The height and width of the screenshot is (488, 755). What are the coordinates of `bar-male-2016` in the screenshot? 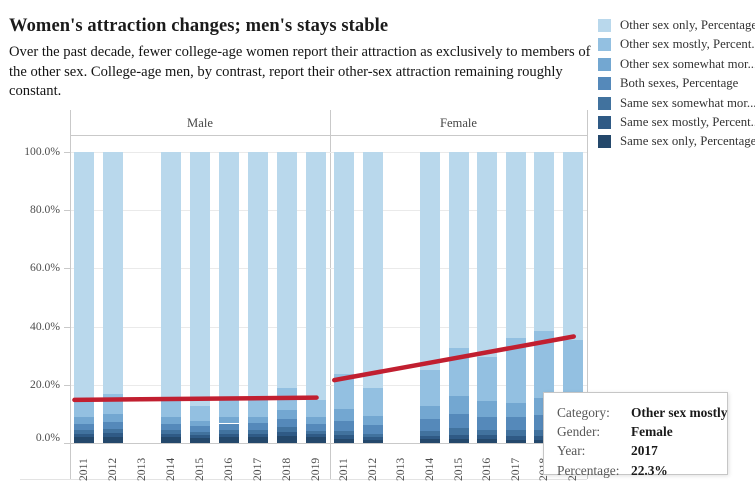 It's located at (228, 297).